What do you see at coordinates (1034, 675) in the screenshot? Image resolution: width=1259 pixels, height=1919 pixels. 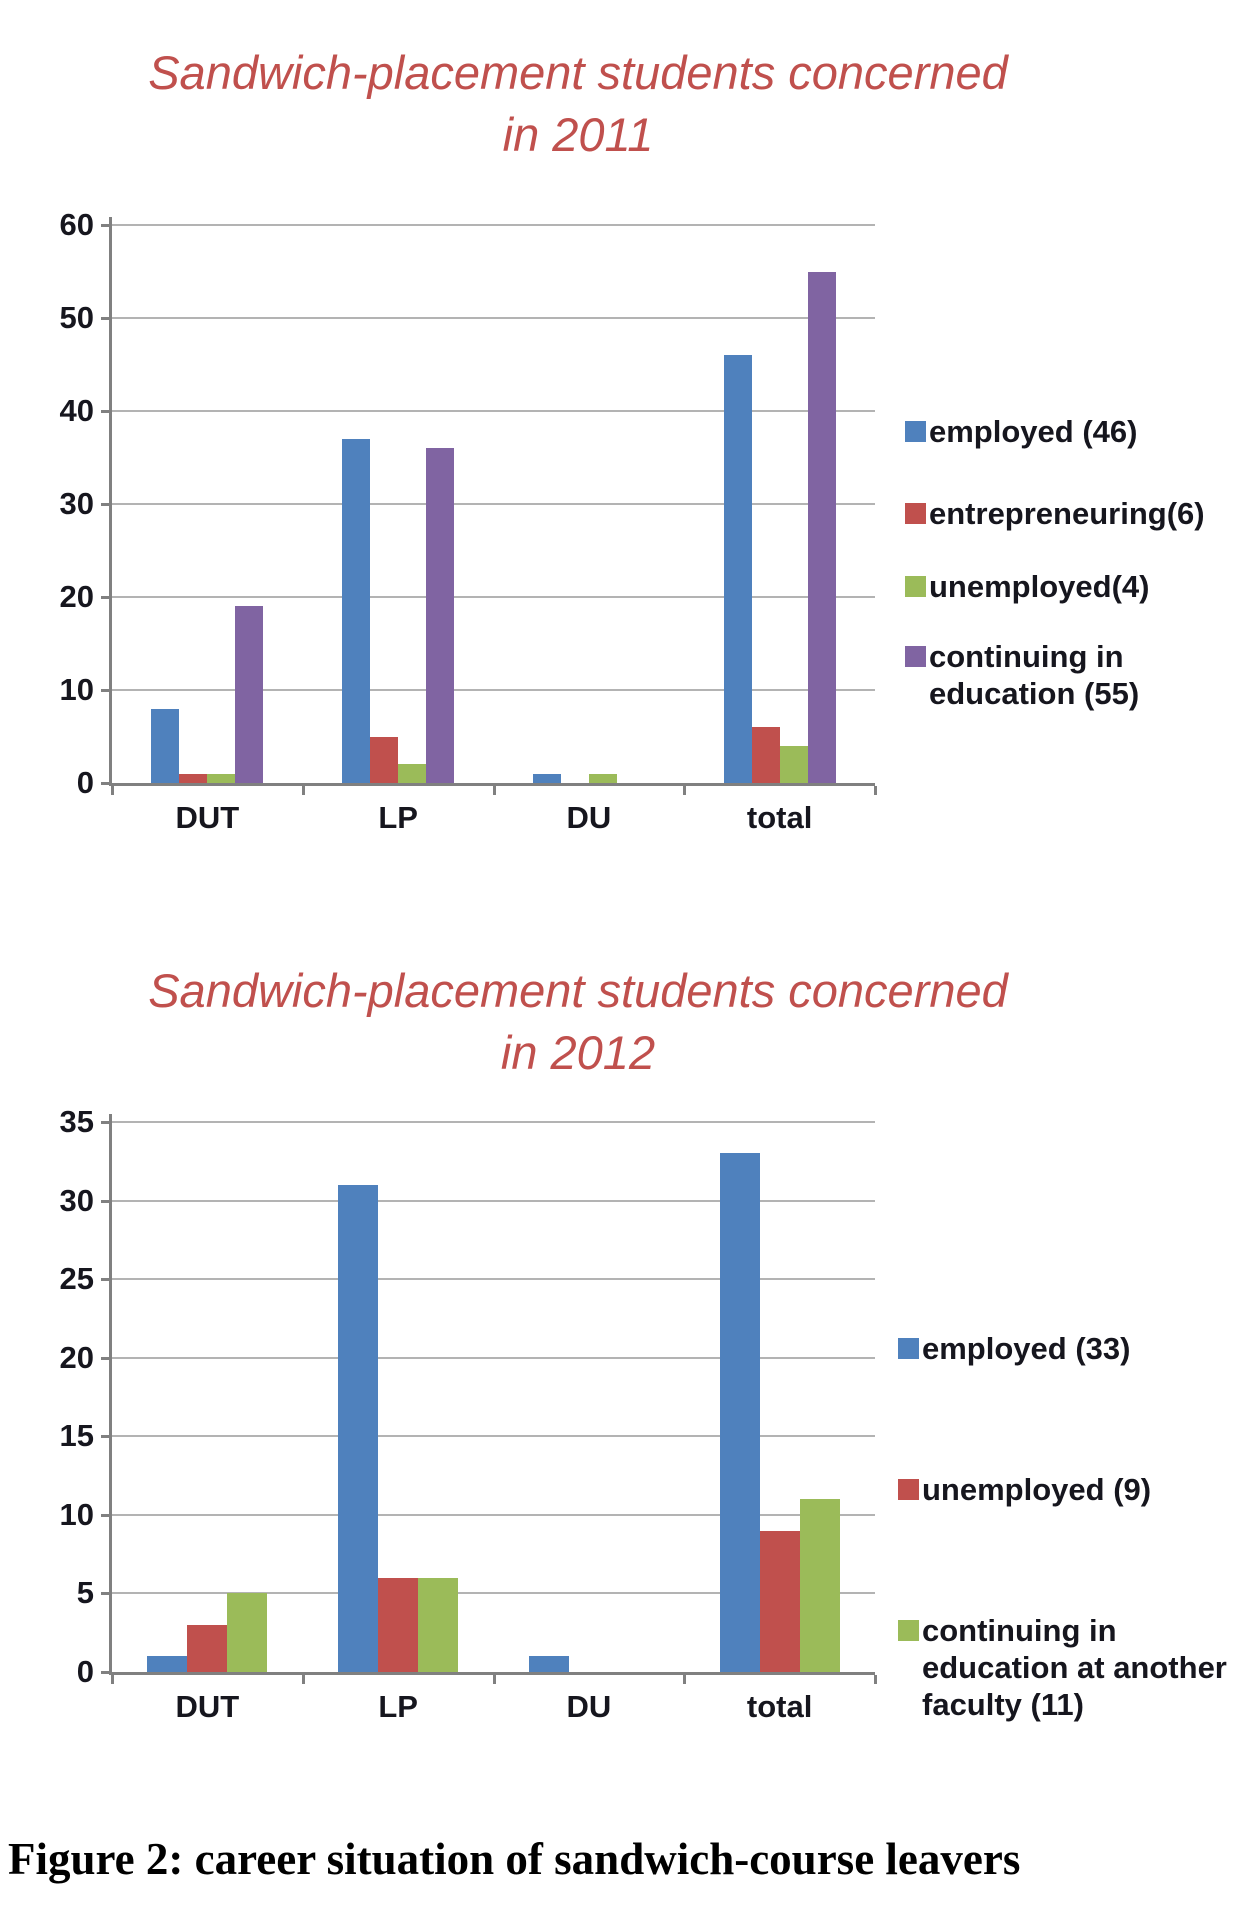 I see `legend-label-3: continuing in education (55)` at bounding box center [1034, 675].